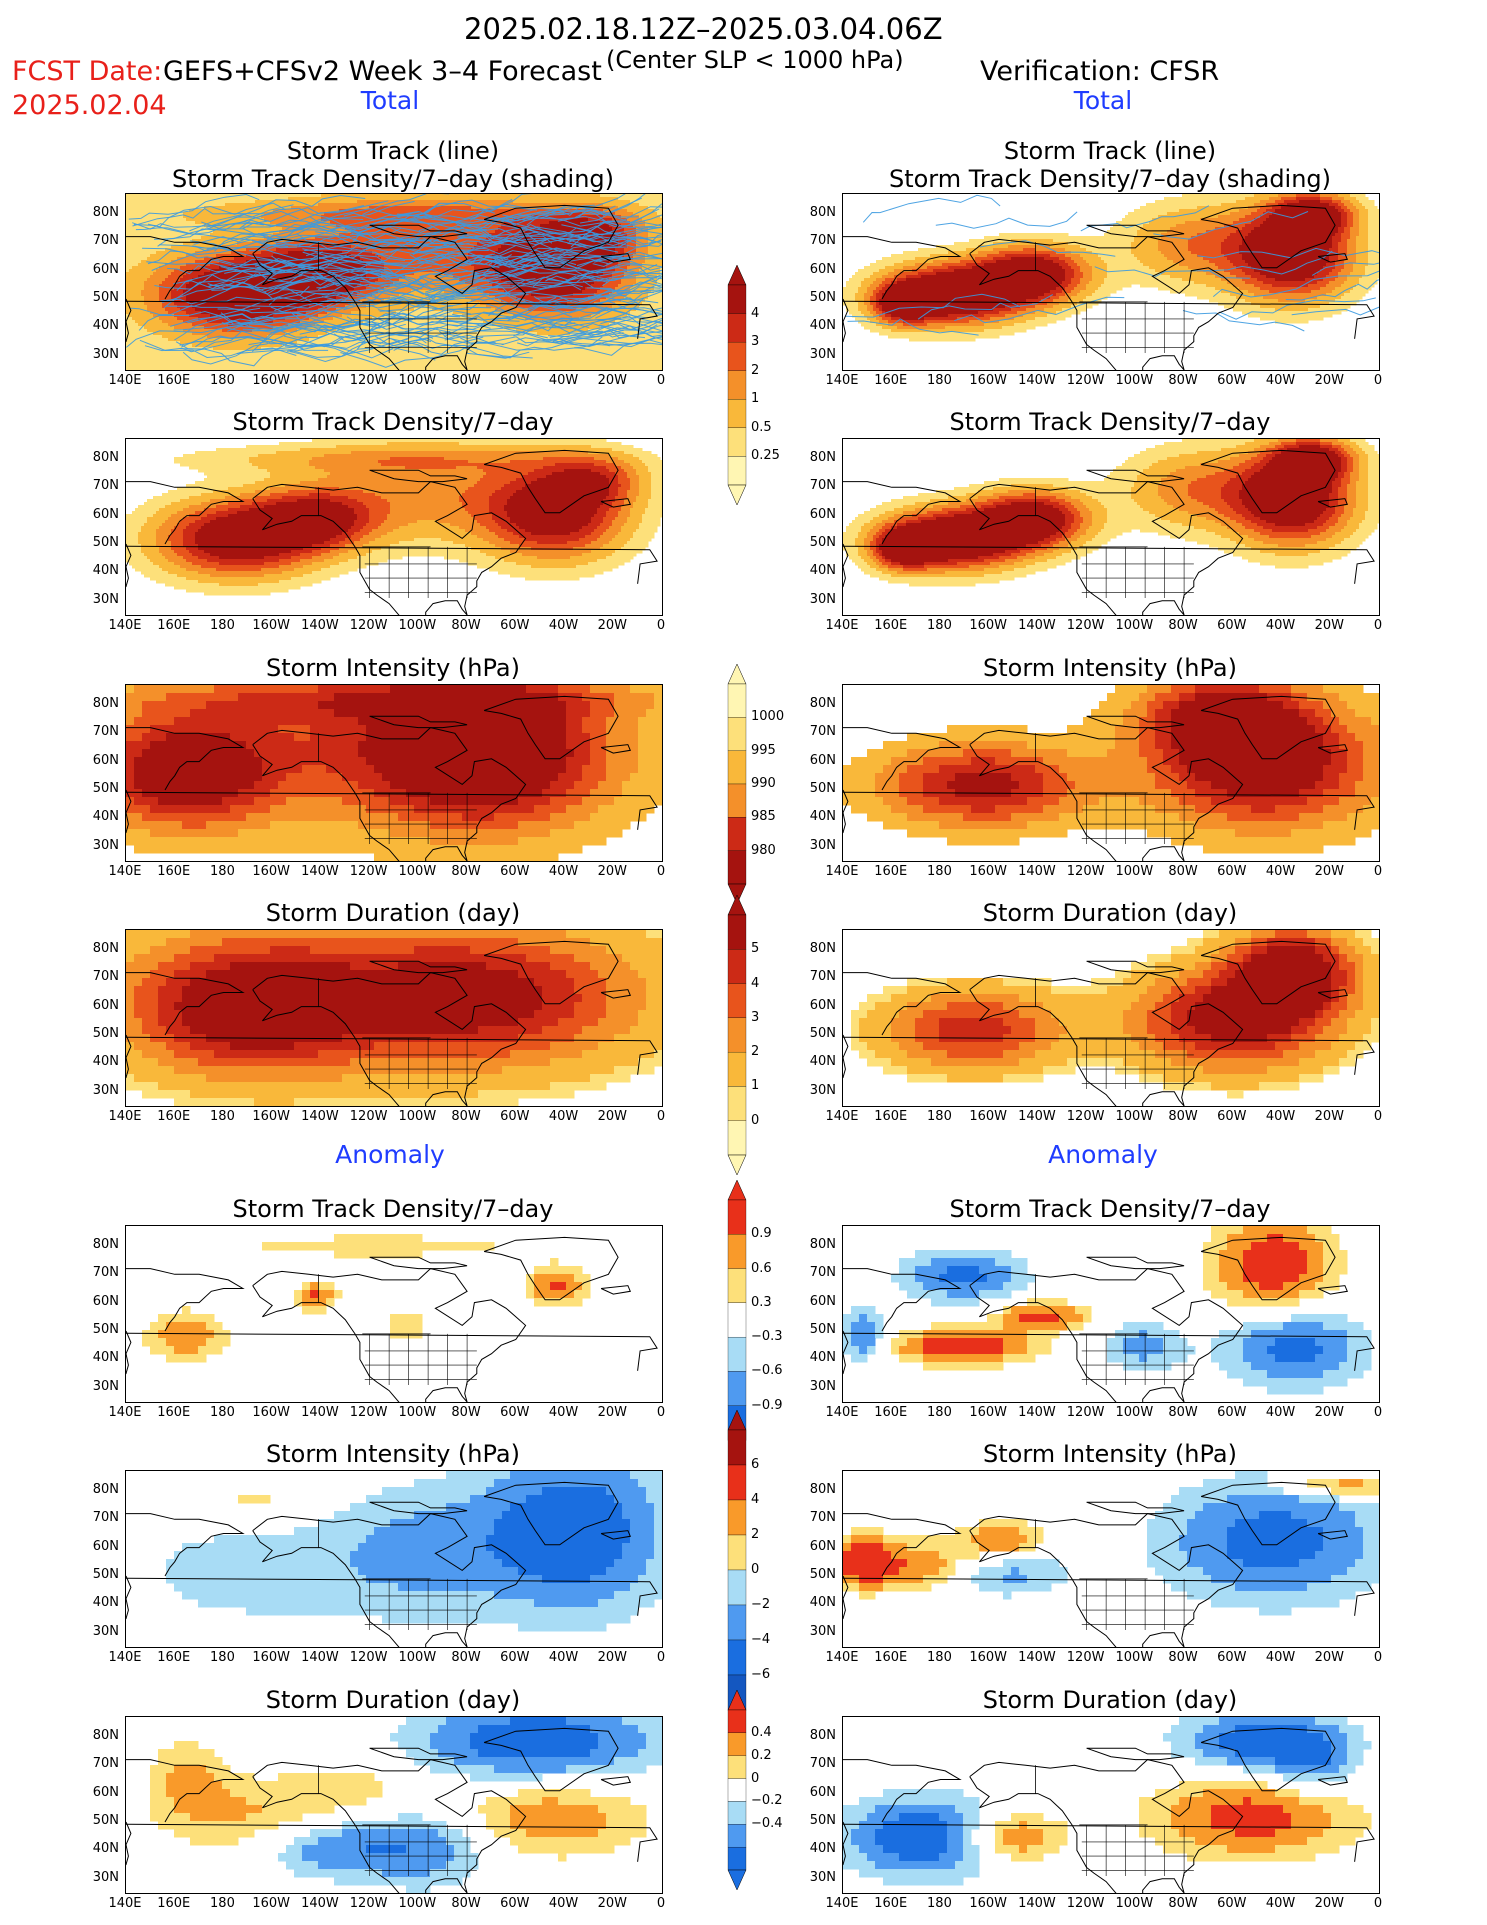 The width and height of the screenshot is (1487, 1925). I want to click on colorbar-density-total-label: 0.5, so click(761, 427).